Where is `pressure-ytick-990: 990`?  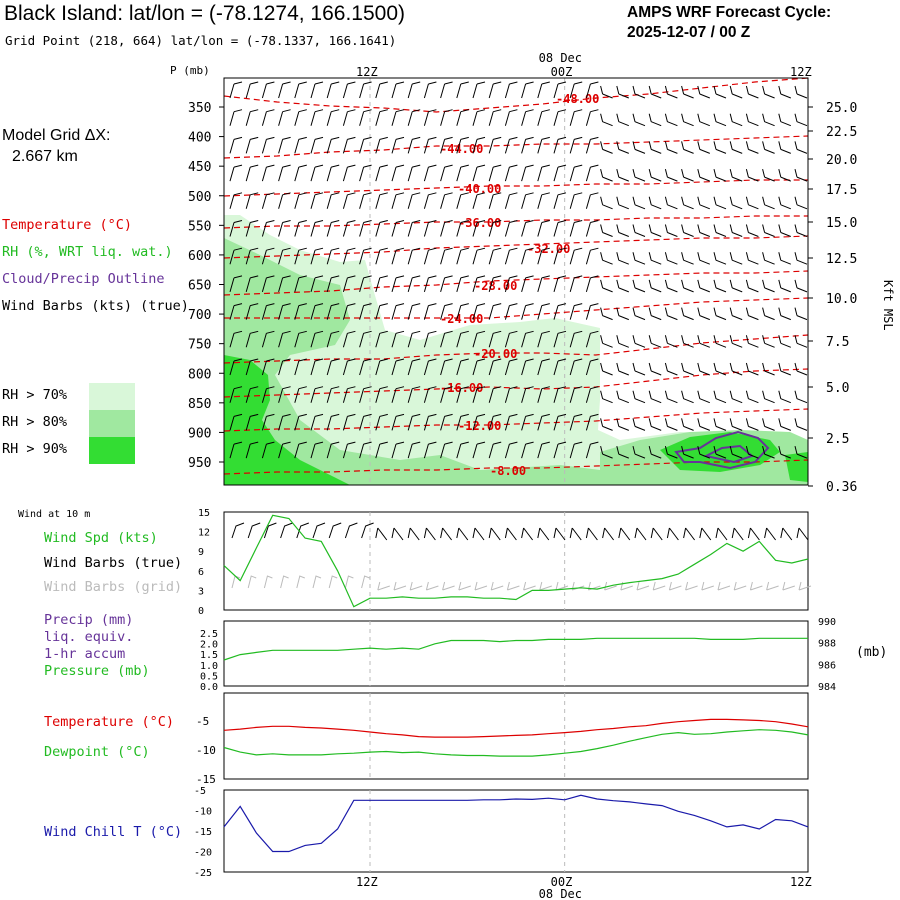
pressure-ytick-990: 990 is located at coordinates (827, 622).